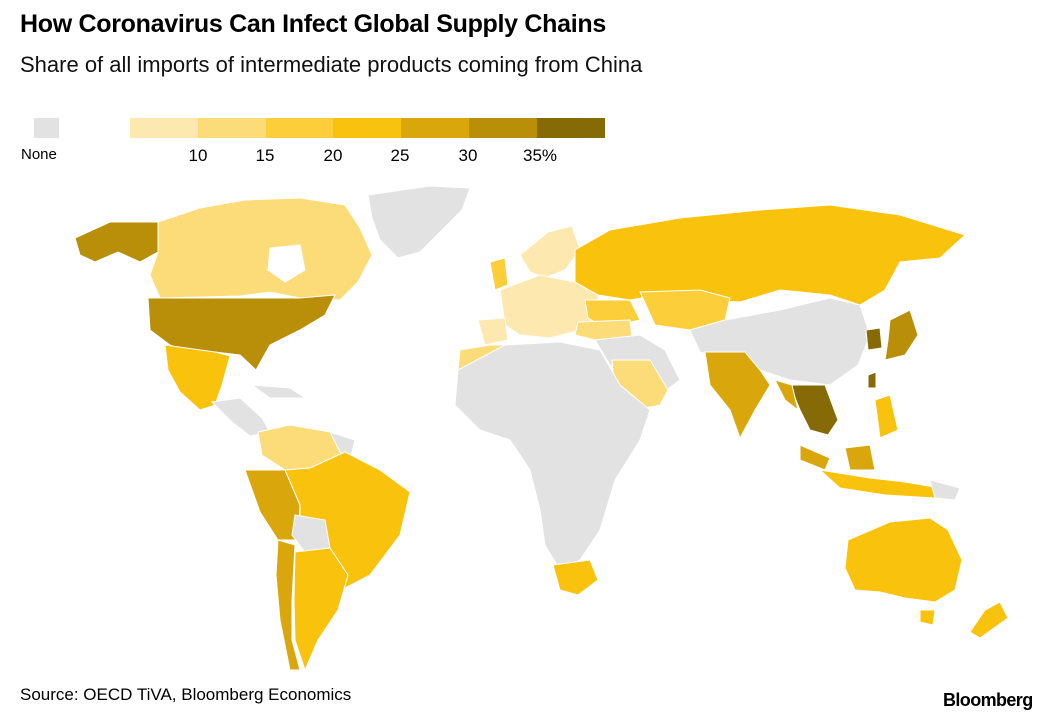  I want to click on region-new-zealand, so click(989, 620).